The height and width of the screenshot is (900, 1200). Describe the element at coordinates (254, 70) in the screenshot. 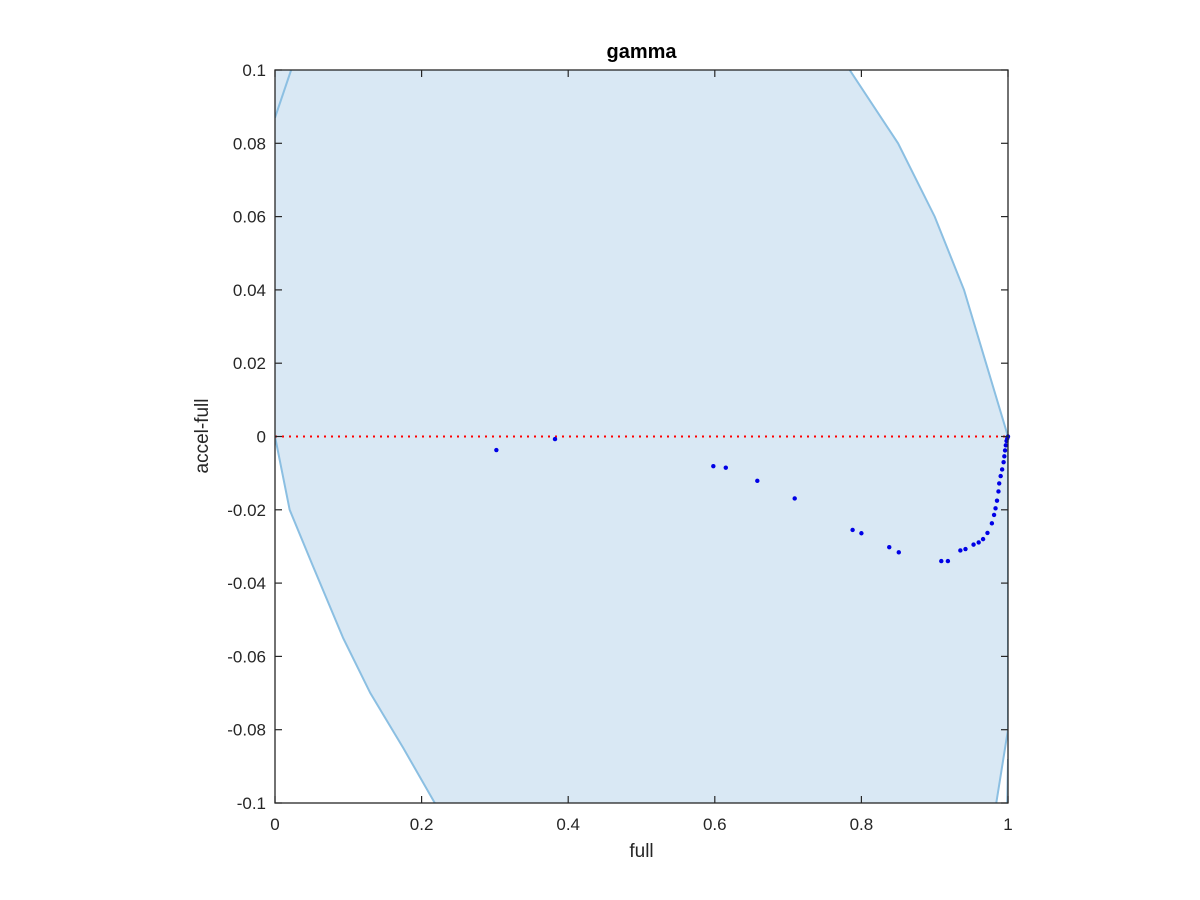

I see `y-tick-label: 0.1` at that location.